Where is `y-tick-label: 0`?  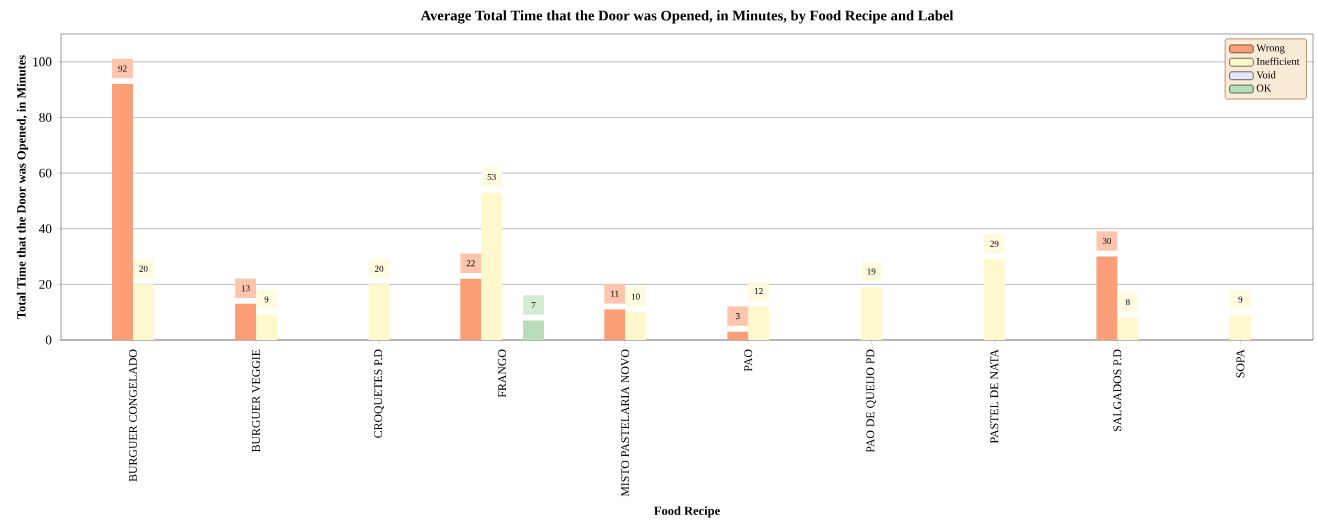 y-tick-label: 0 is located at coordinates (48, 340).